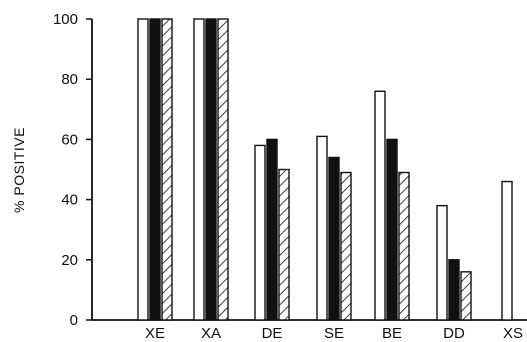 The image size is (527, 342). What do you see at coordinates (211, 169) in the screenshot?
I see `bar-black-xa` at bounding box center [211, 169].